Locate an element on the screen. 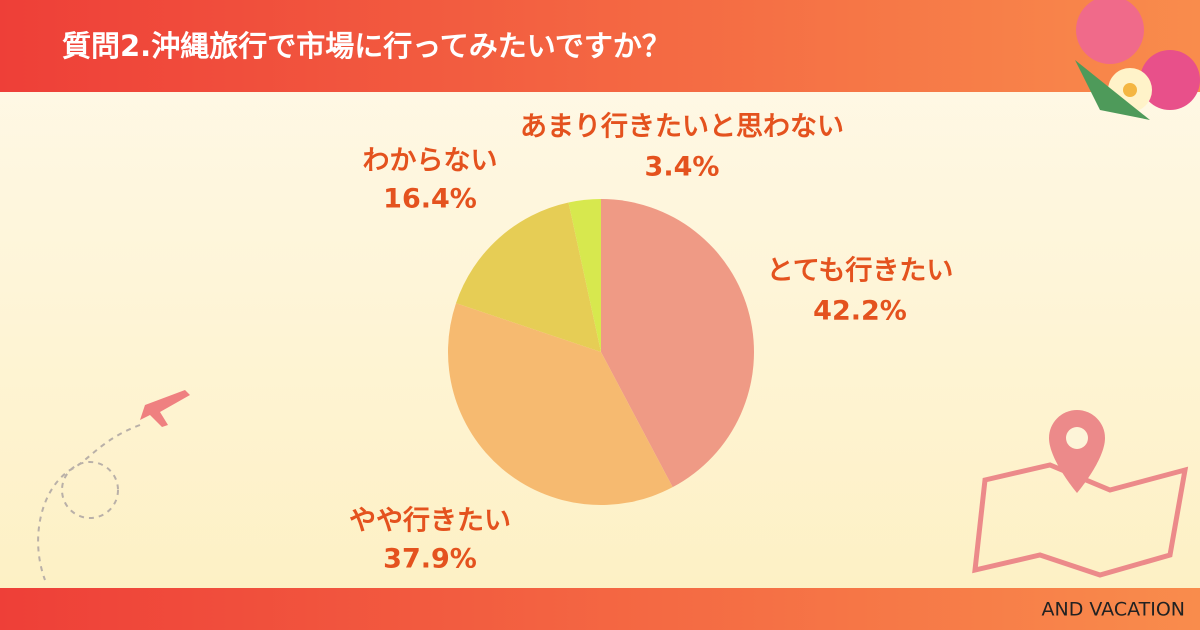 Image resolution: width=1200 pixels, height=630 pixels. map-decoration is located at coordinates (1080, 494).